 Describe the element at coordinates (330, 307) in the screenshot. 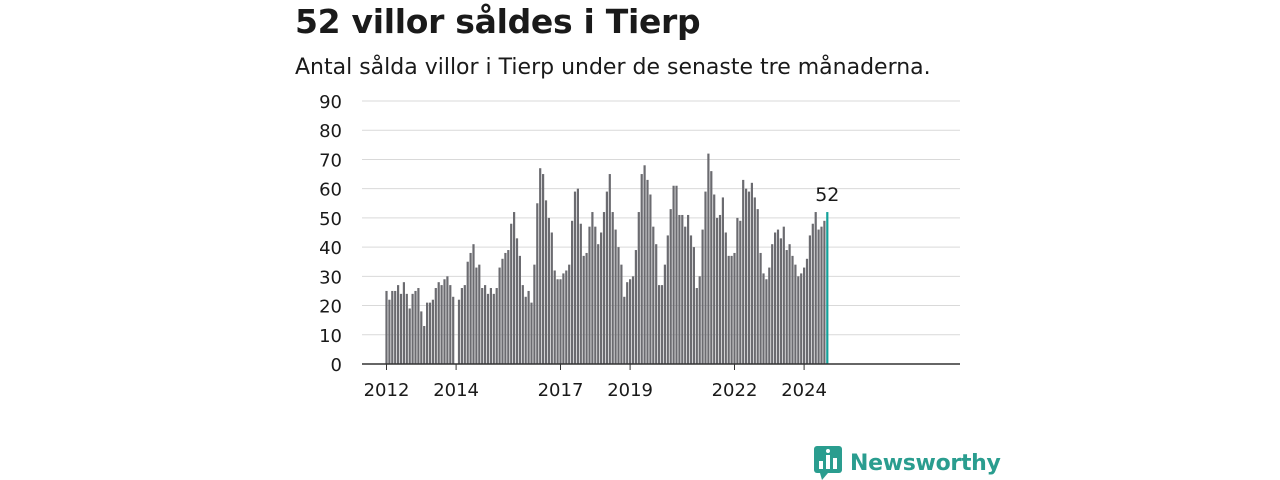

I see `y-tick-label: 20` at that location.